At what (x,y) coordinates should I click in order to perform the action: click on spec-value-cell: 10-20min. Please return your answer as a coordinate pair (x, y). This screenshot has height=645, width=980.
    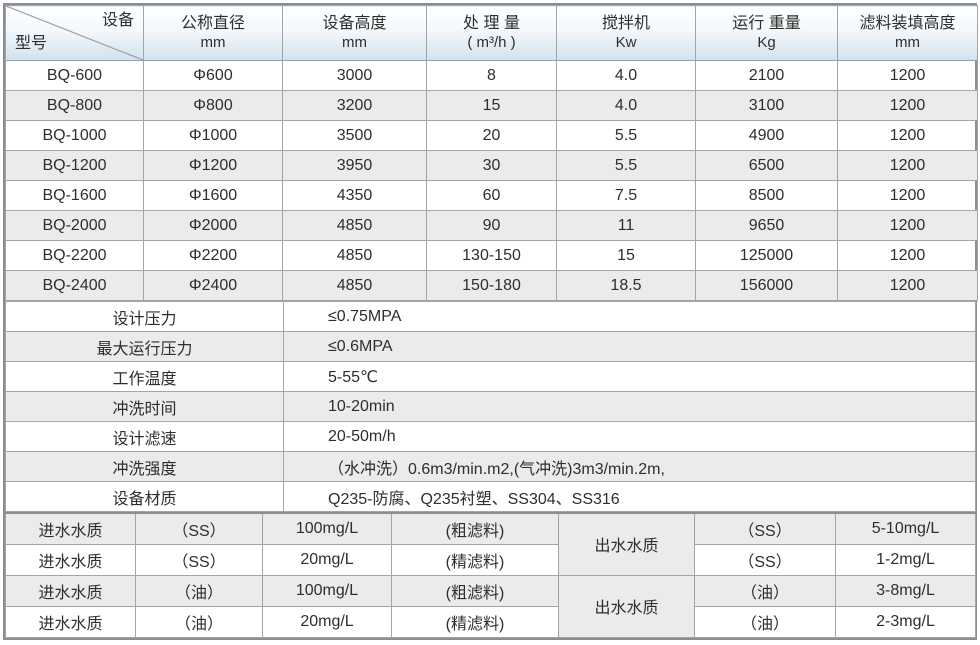
    Looking at the image, I should click on (629, 406).